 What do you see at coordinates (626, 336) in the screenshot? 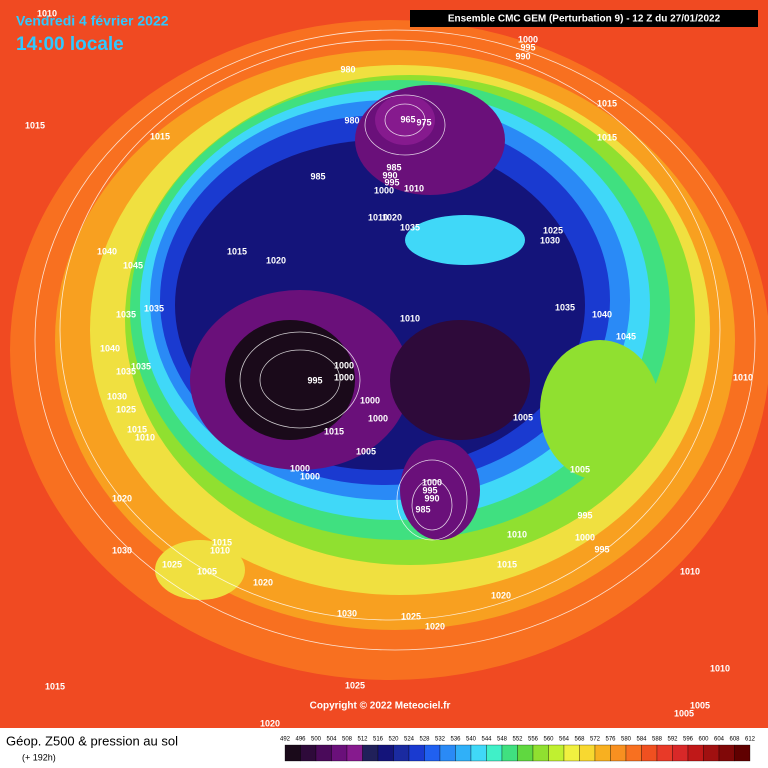
I see `isobar-label: 1045` at bounding box center [626, 336].